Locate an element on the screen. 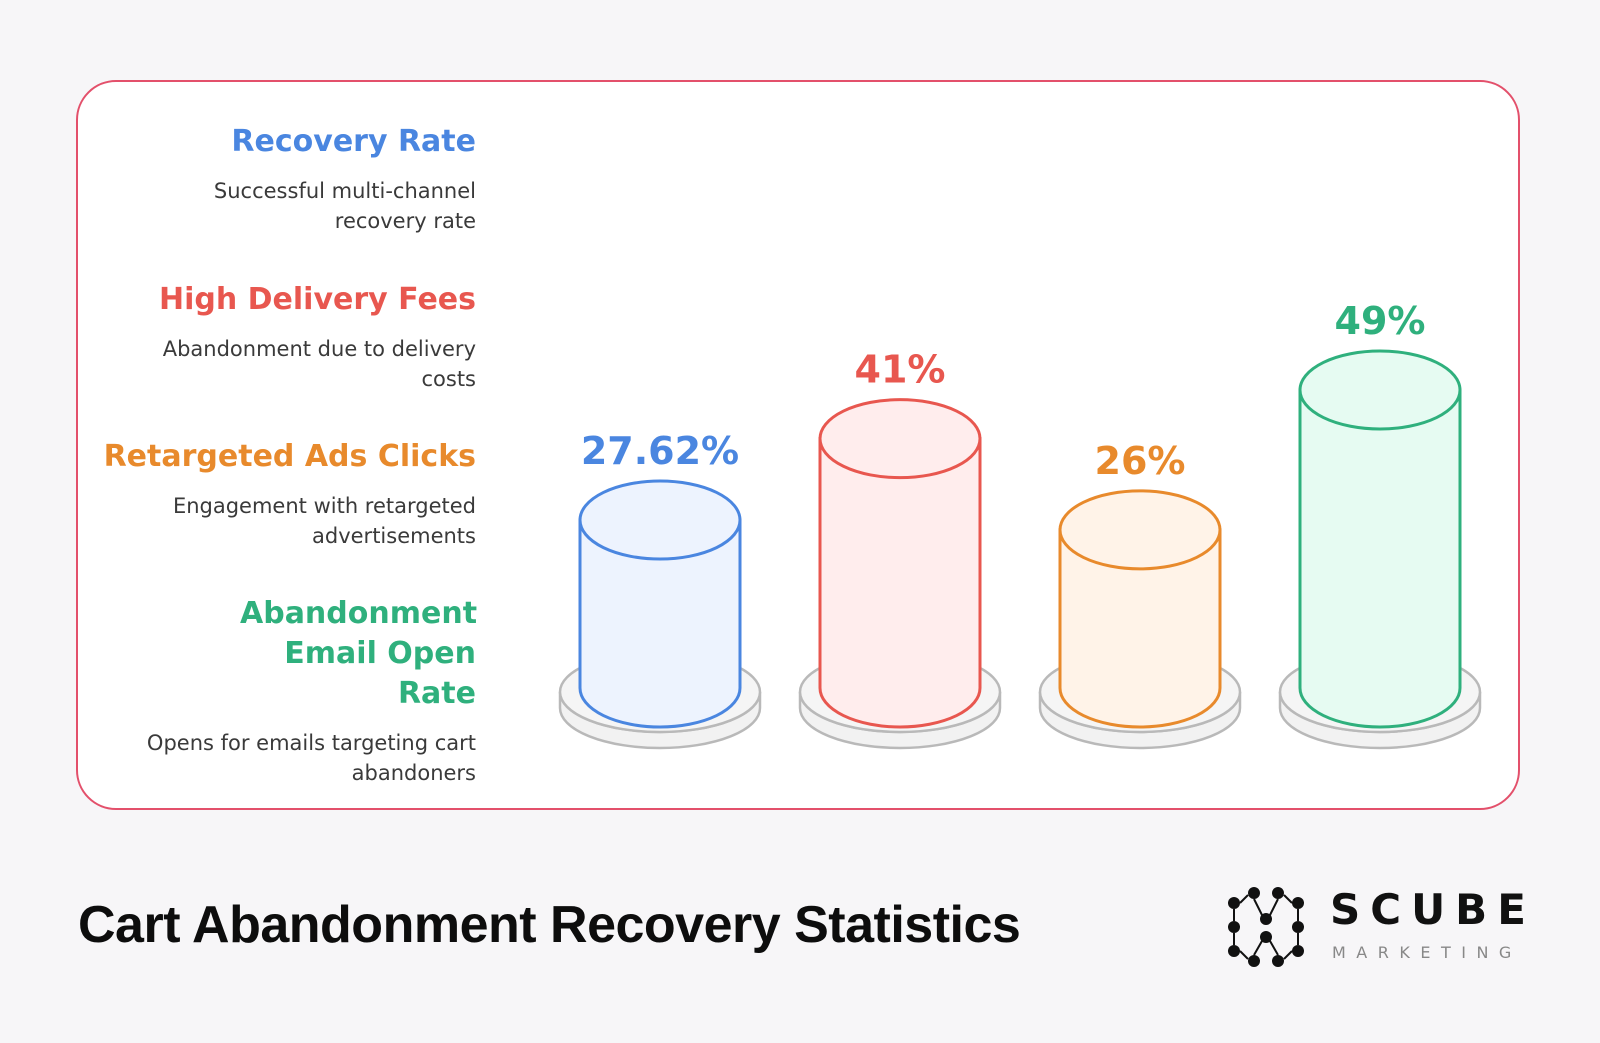 This screenshot has height=1043, width=1600. value-label: 49% is located at coordinates (1380, 321).